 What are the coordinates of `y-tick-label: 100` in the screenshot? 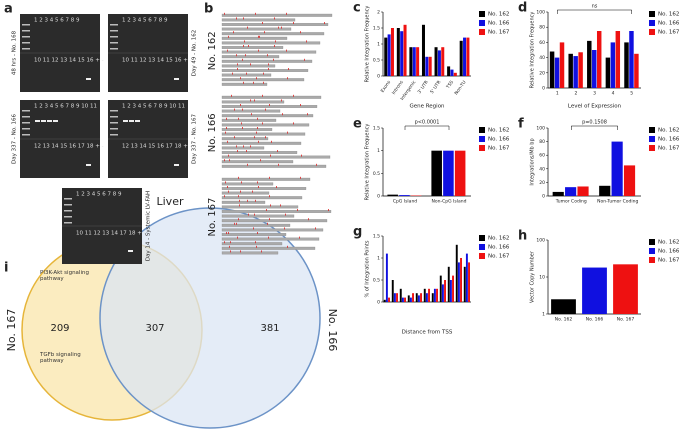 It's located at (540, 129).